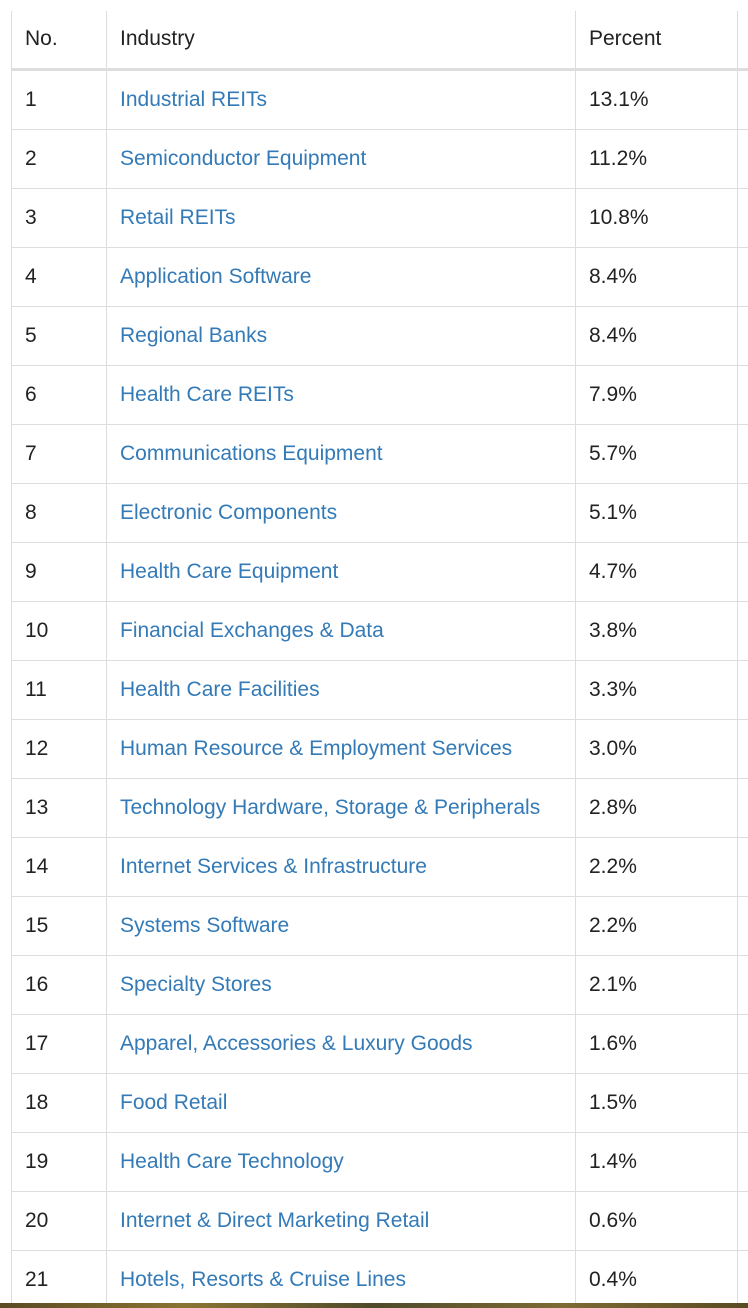 The height and width of the screenshot is (1308, 748). I want to click on industry-link: Communications Equipment, so click(251, 453).